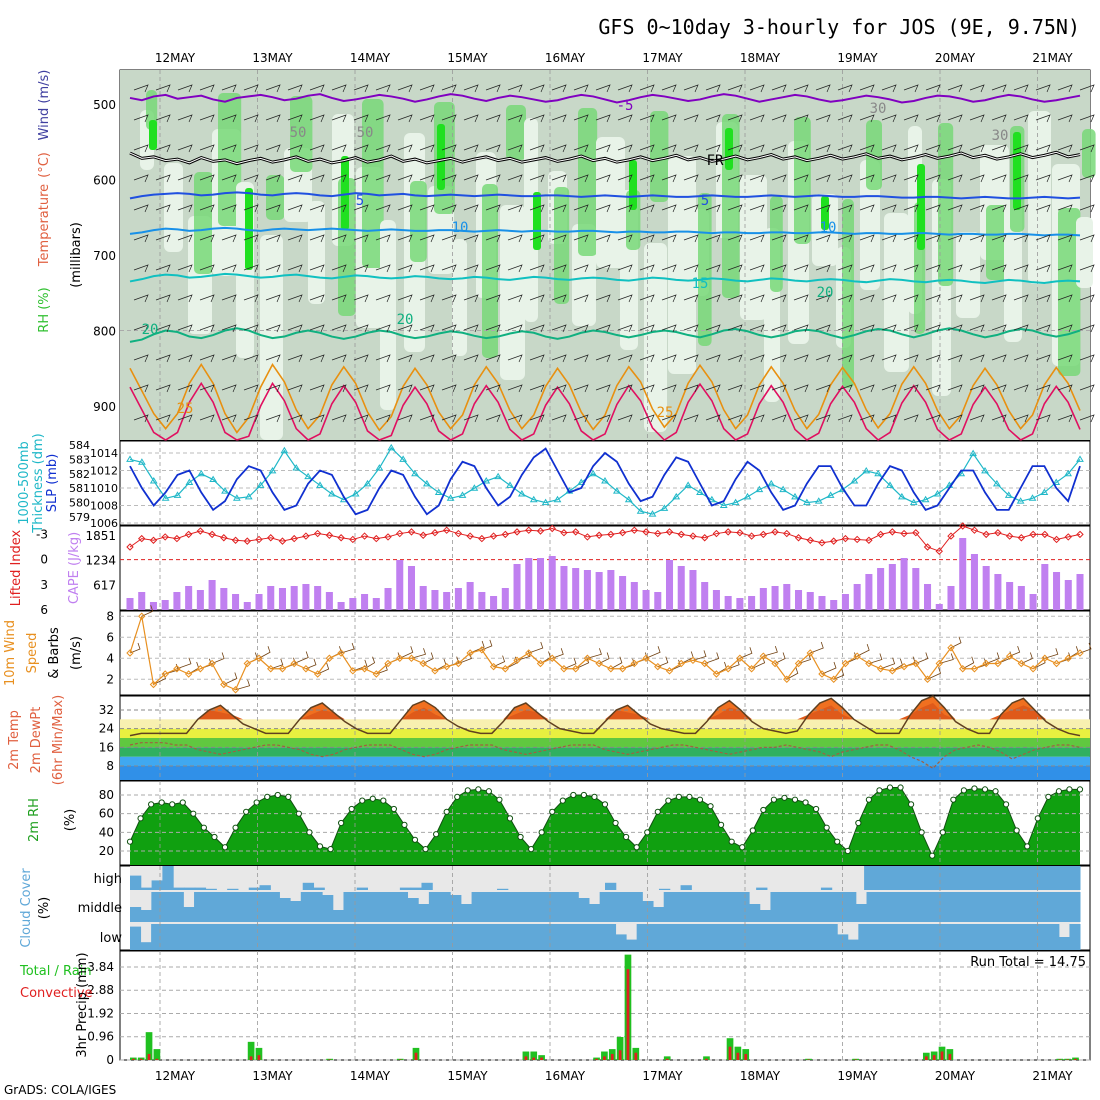 The image size is (1100, 1100). Describe the element at coordinates (605, 158) in the screenshot. I see `freezing-level-line-inner` at that location.